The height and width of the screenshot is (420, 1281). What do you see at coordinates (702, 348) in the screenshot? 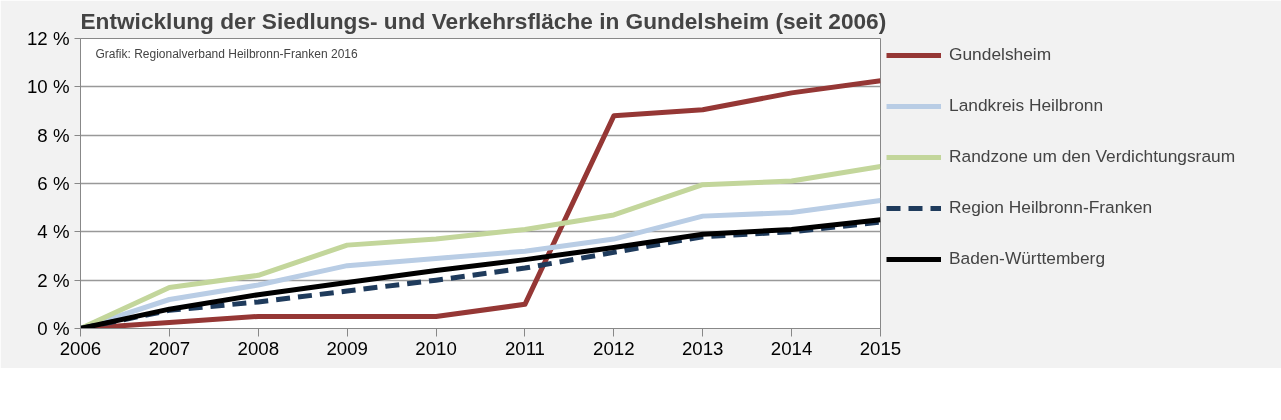
I see `x-tick-label: 2013` at bounding box center [702, 348].